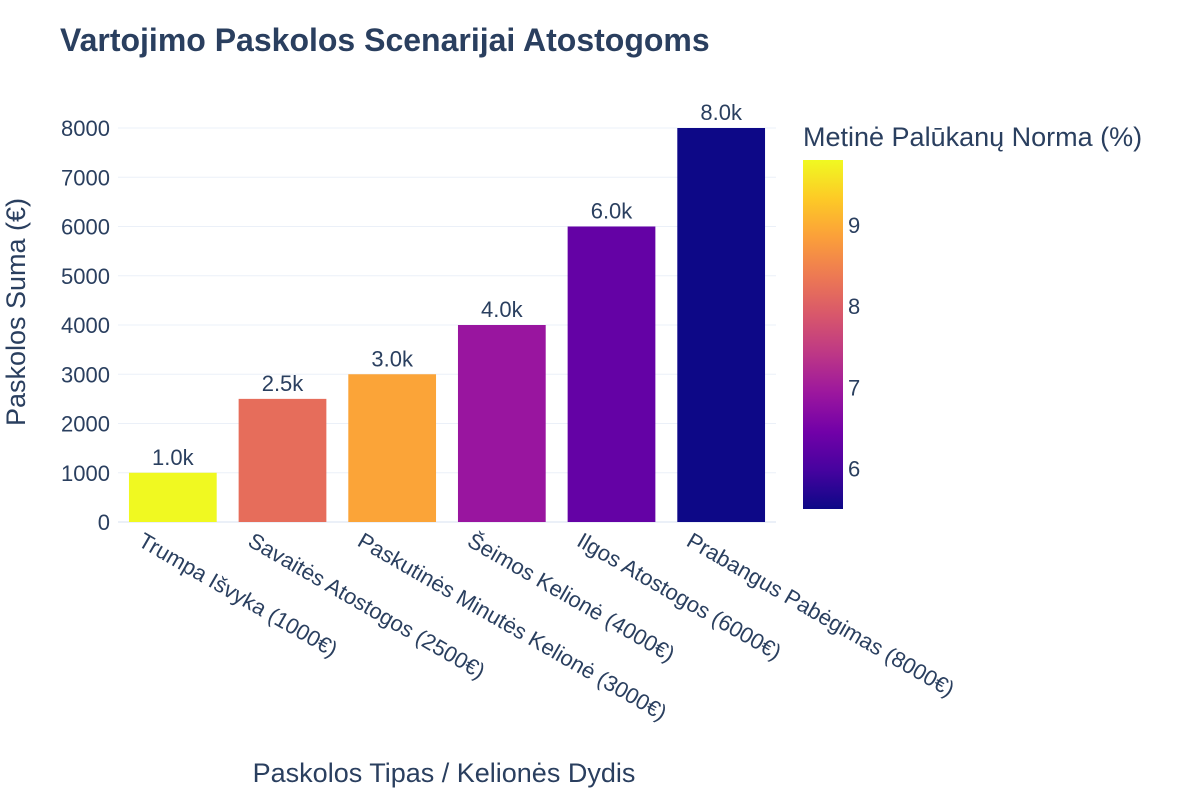 Image resolution: width=1200 pixels, height=800 pixels. What do you see at coordinates (854, 225) in the screenshot?
I see `colorbar-tick-label: 9` at bounding box center [854, 225].